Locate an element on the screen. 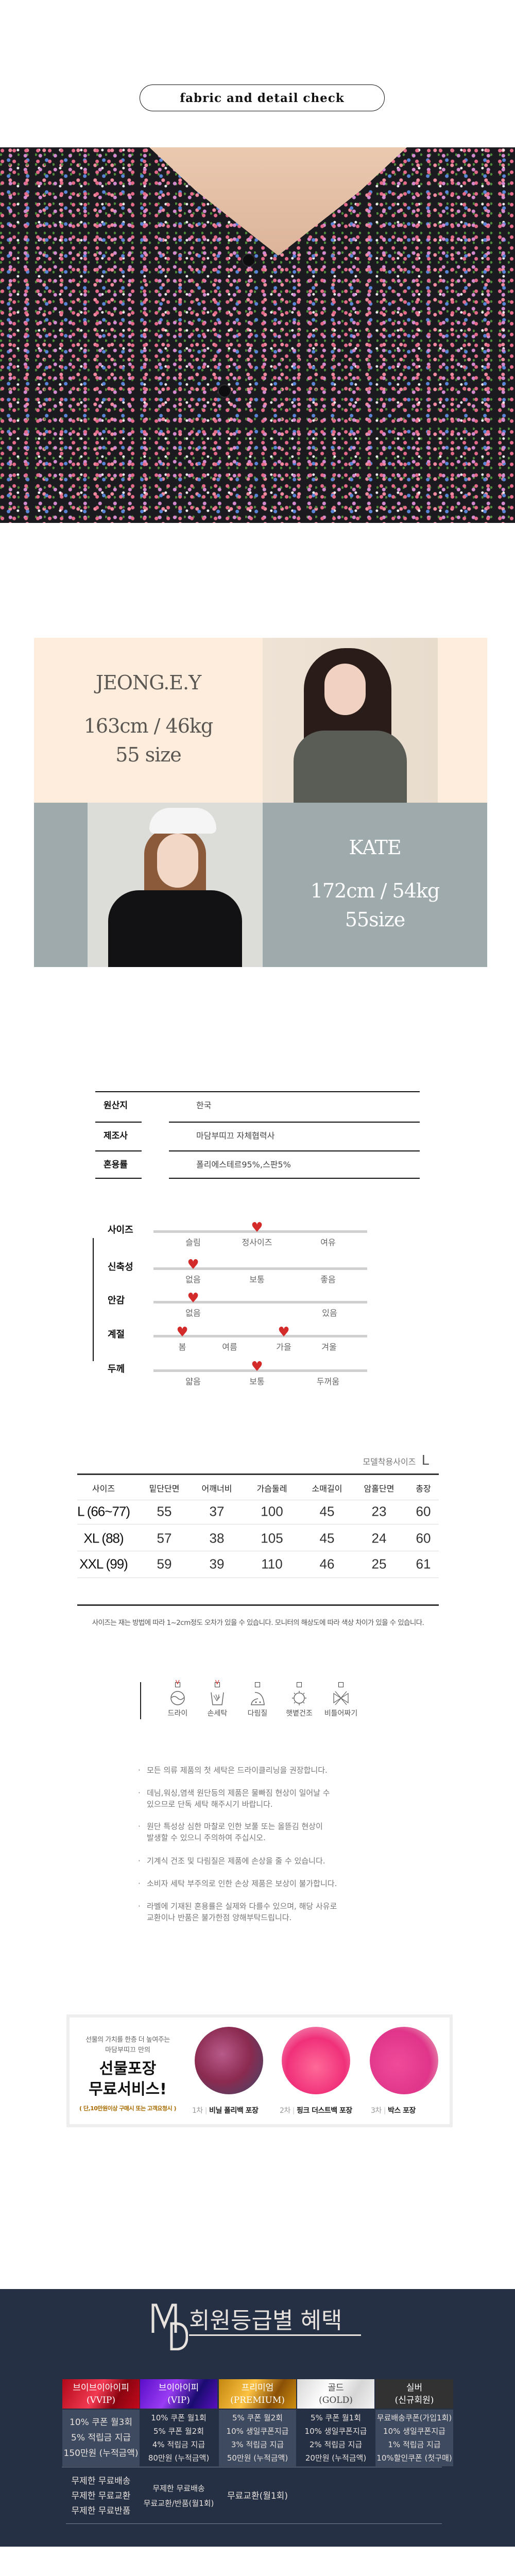 The width and height of the screenshot is (515, 2576). model-stats: 163cm / 46kg is located at coordinates (149, 726).